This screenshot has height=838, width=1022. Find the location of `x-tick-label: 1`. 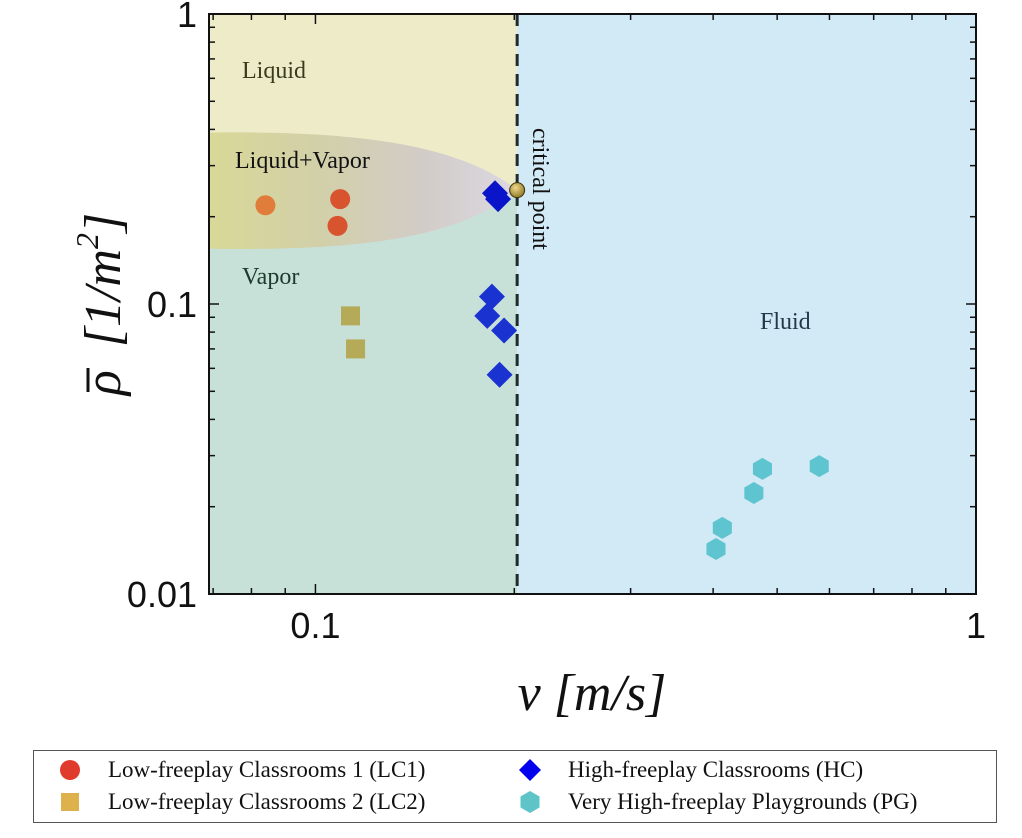

x-tick-label: 1 is located at coordinates (976, 625).